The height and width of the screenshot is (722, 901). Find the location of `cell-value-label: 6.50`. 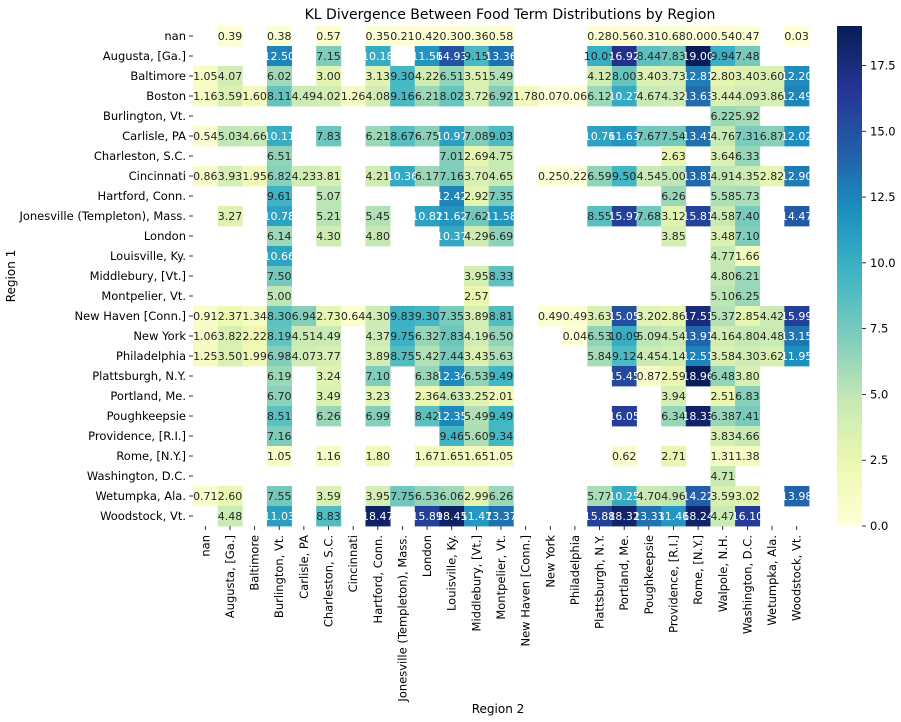

cell-value-label: 6.50 is located at coordinates (501, 336).